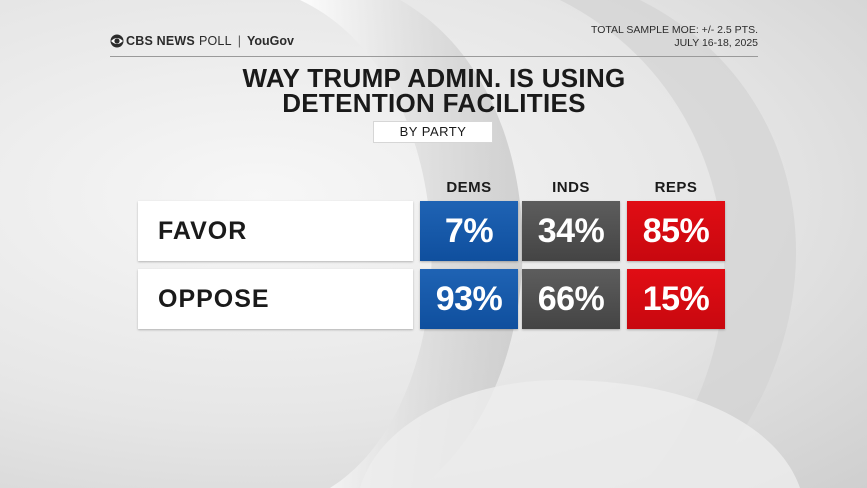 This screenshot has width=867, height=488. Describe the element at coordinates (215, 41) in the screenshot. I see `brand-poll: POLL` at that location.